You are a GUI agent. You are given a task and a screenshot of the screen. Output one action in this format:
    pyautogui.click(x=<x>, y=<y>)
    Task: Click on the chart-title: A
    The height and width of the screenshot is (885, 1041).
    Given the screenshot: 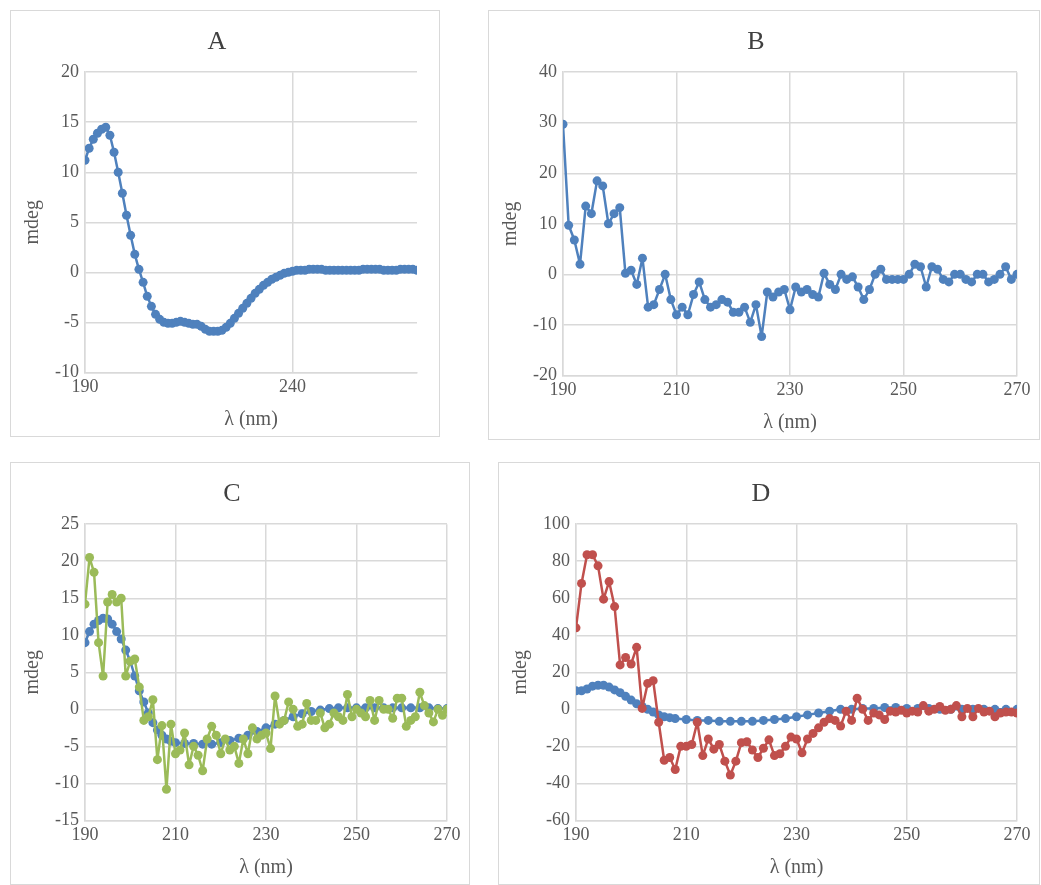 What is the action you would take?
    pyautogui.click(x=217, y=41)
    